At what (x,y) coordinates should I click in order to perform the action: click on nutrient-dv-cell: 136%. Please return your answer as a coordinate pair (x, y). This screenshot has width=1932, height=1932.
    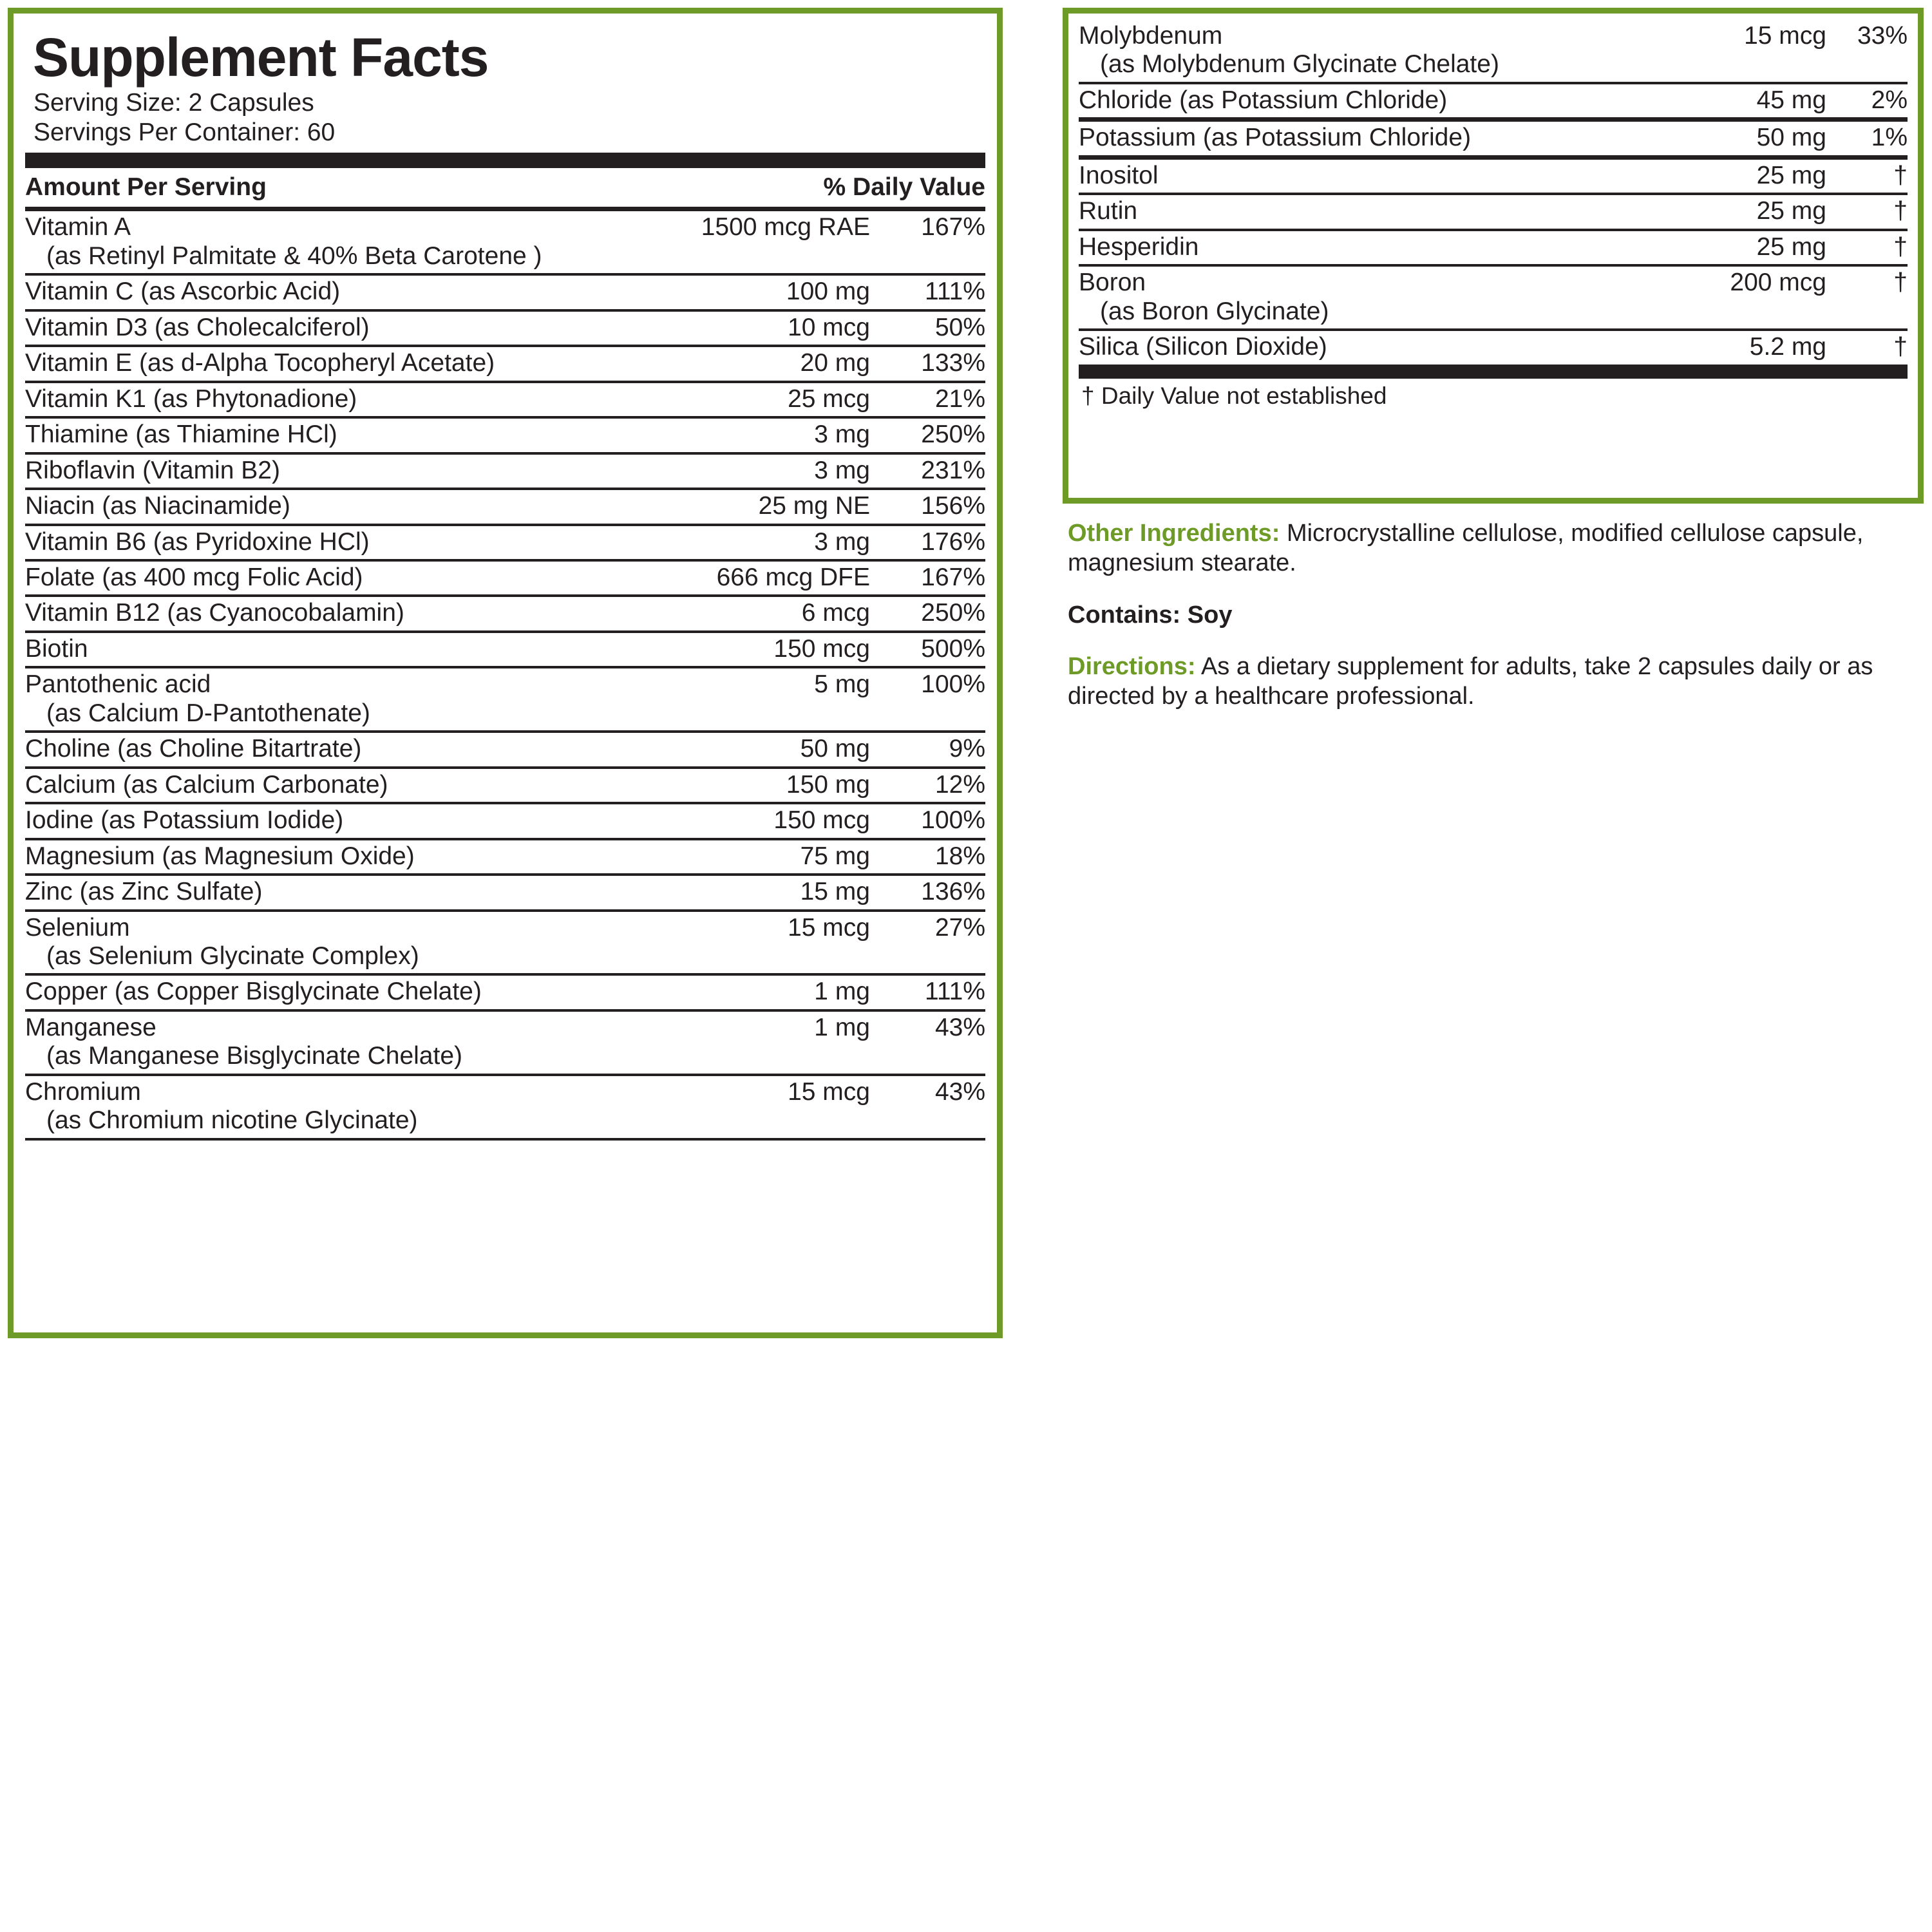
    Looking at the image, I should click on (929, 892).